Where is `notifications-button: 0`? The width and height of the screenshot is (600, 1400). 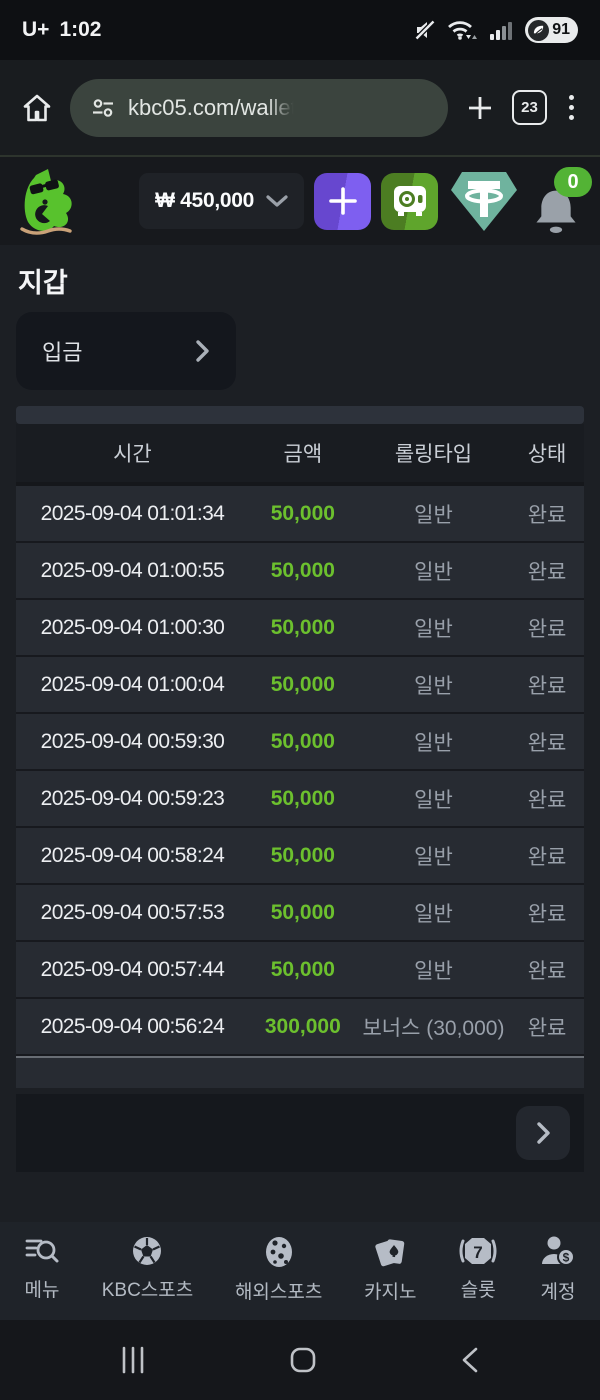
notifications-button: 0 is located at coordinates (563, 200).